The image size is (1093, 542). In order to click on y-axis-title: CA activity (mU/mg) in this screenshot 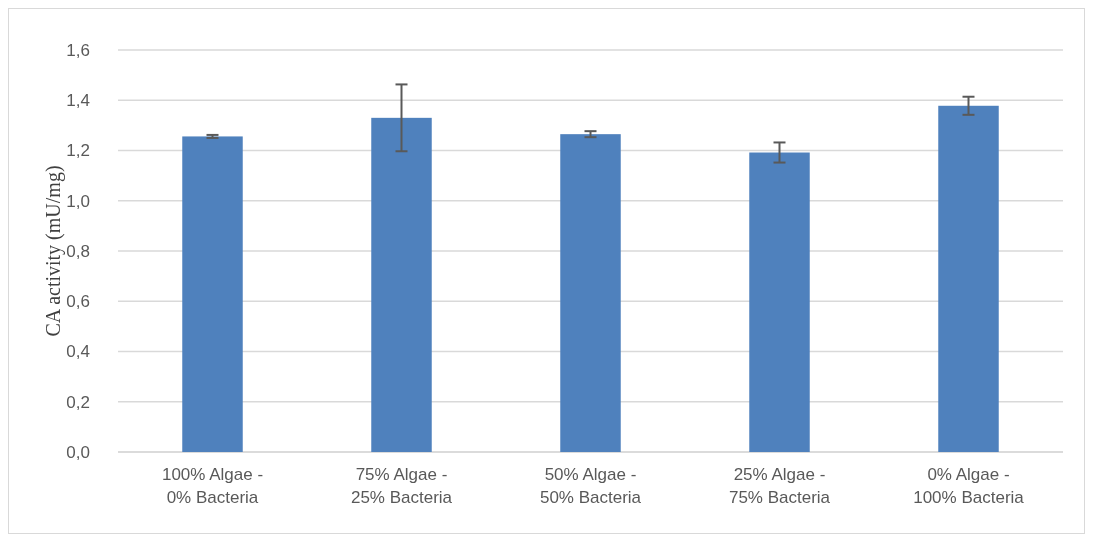, I will do `click(53, 251)`.